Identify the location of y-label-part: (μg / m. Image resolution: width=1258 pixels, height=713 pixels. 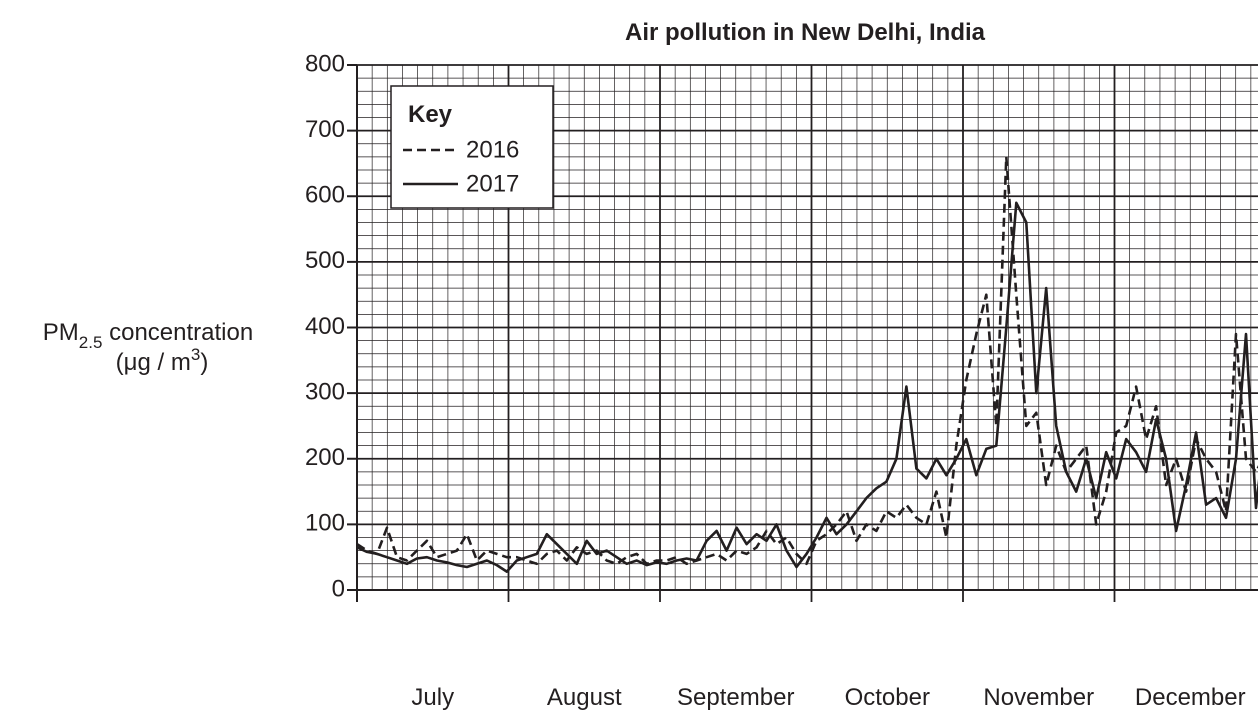
(153, 362).